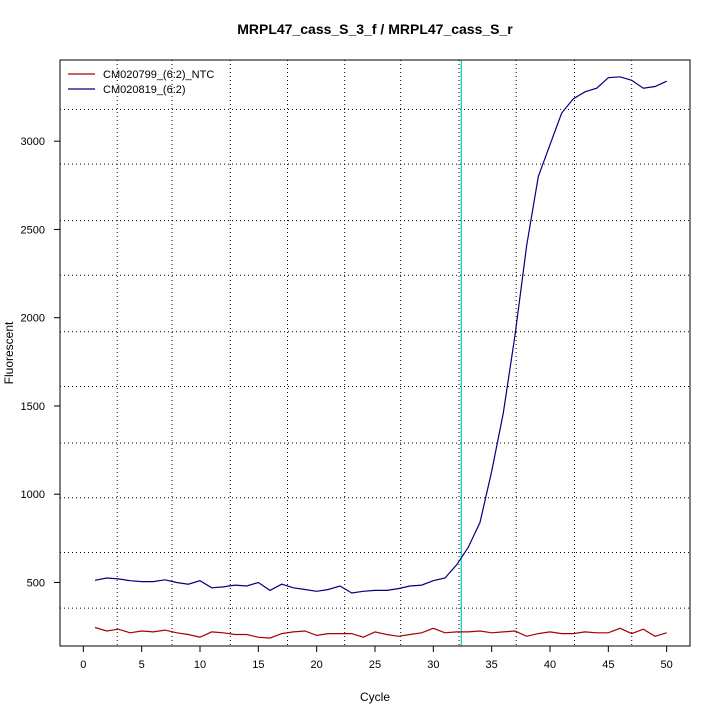  What do you see at coordinates (33, 142) in the screenshot?
I see `y-tick-label: 3000` at bounding box center [33, 142].